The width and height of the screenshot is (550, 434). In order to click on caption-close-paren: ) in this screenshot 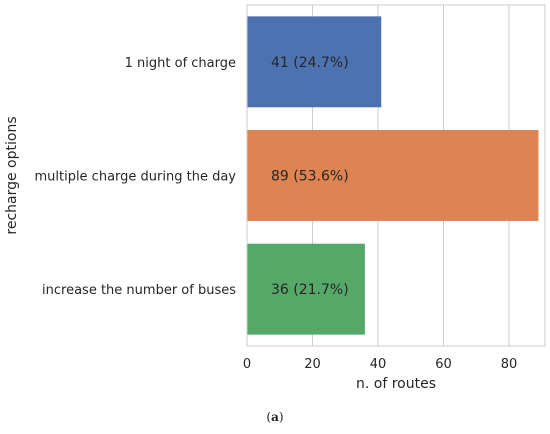, I will do `click(281, 417)`.